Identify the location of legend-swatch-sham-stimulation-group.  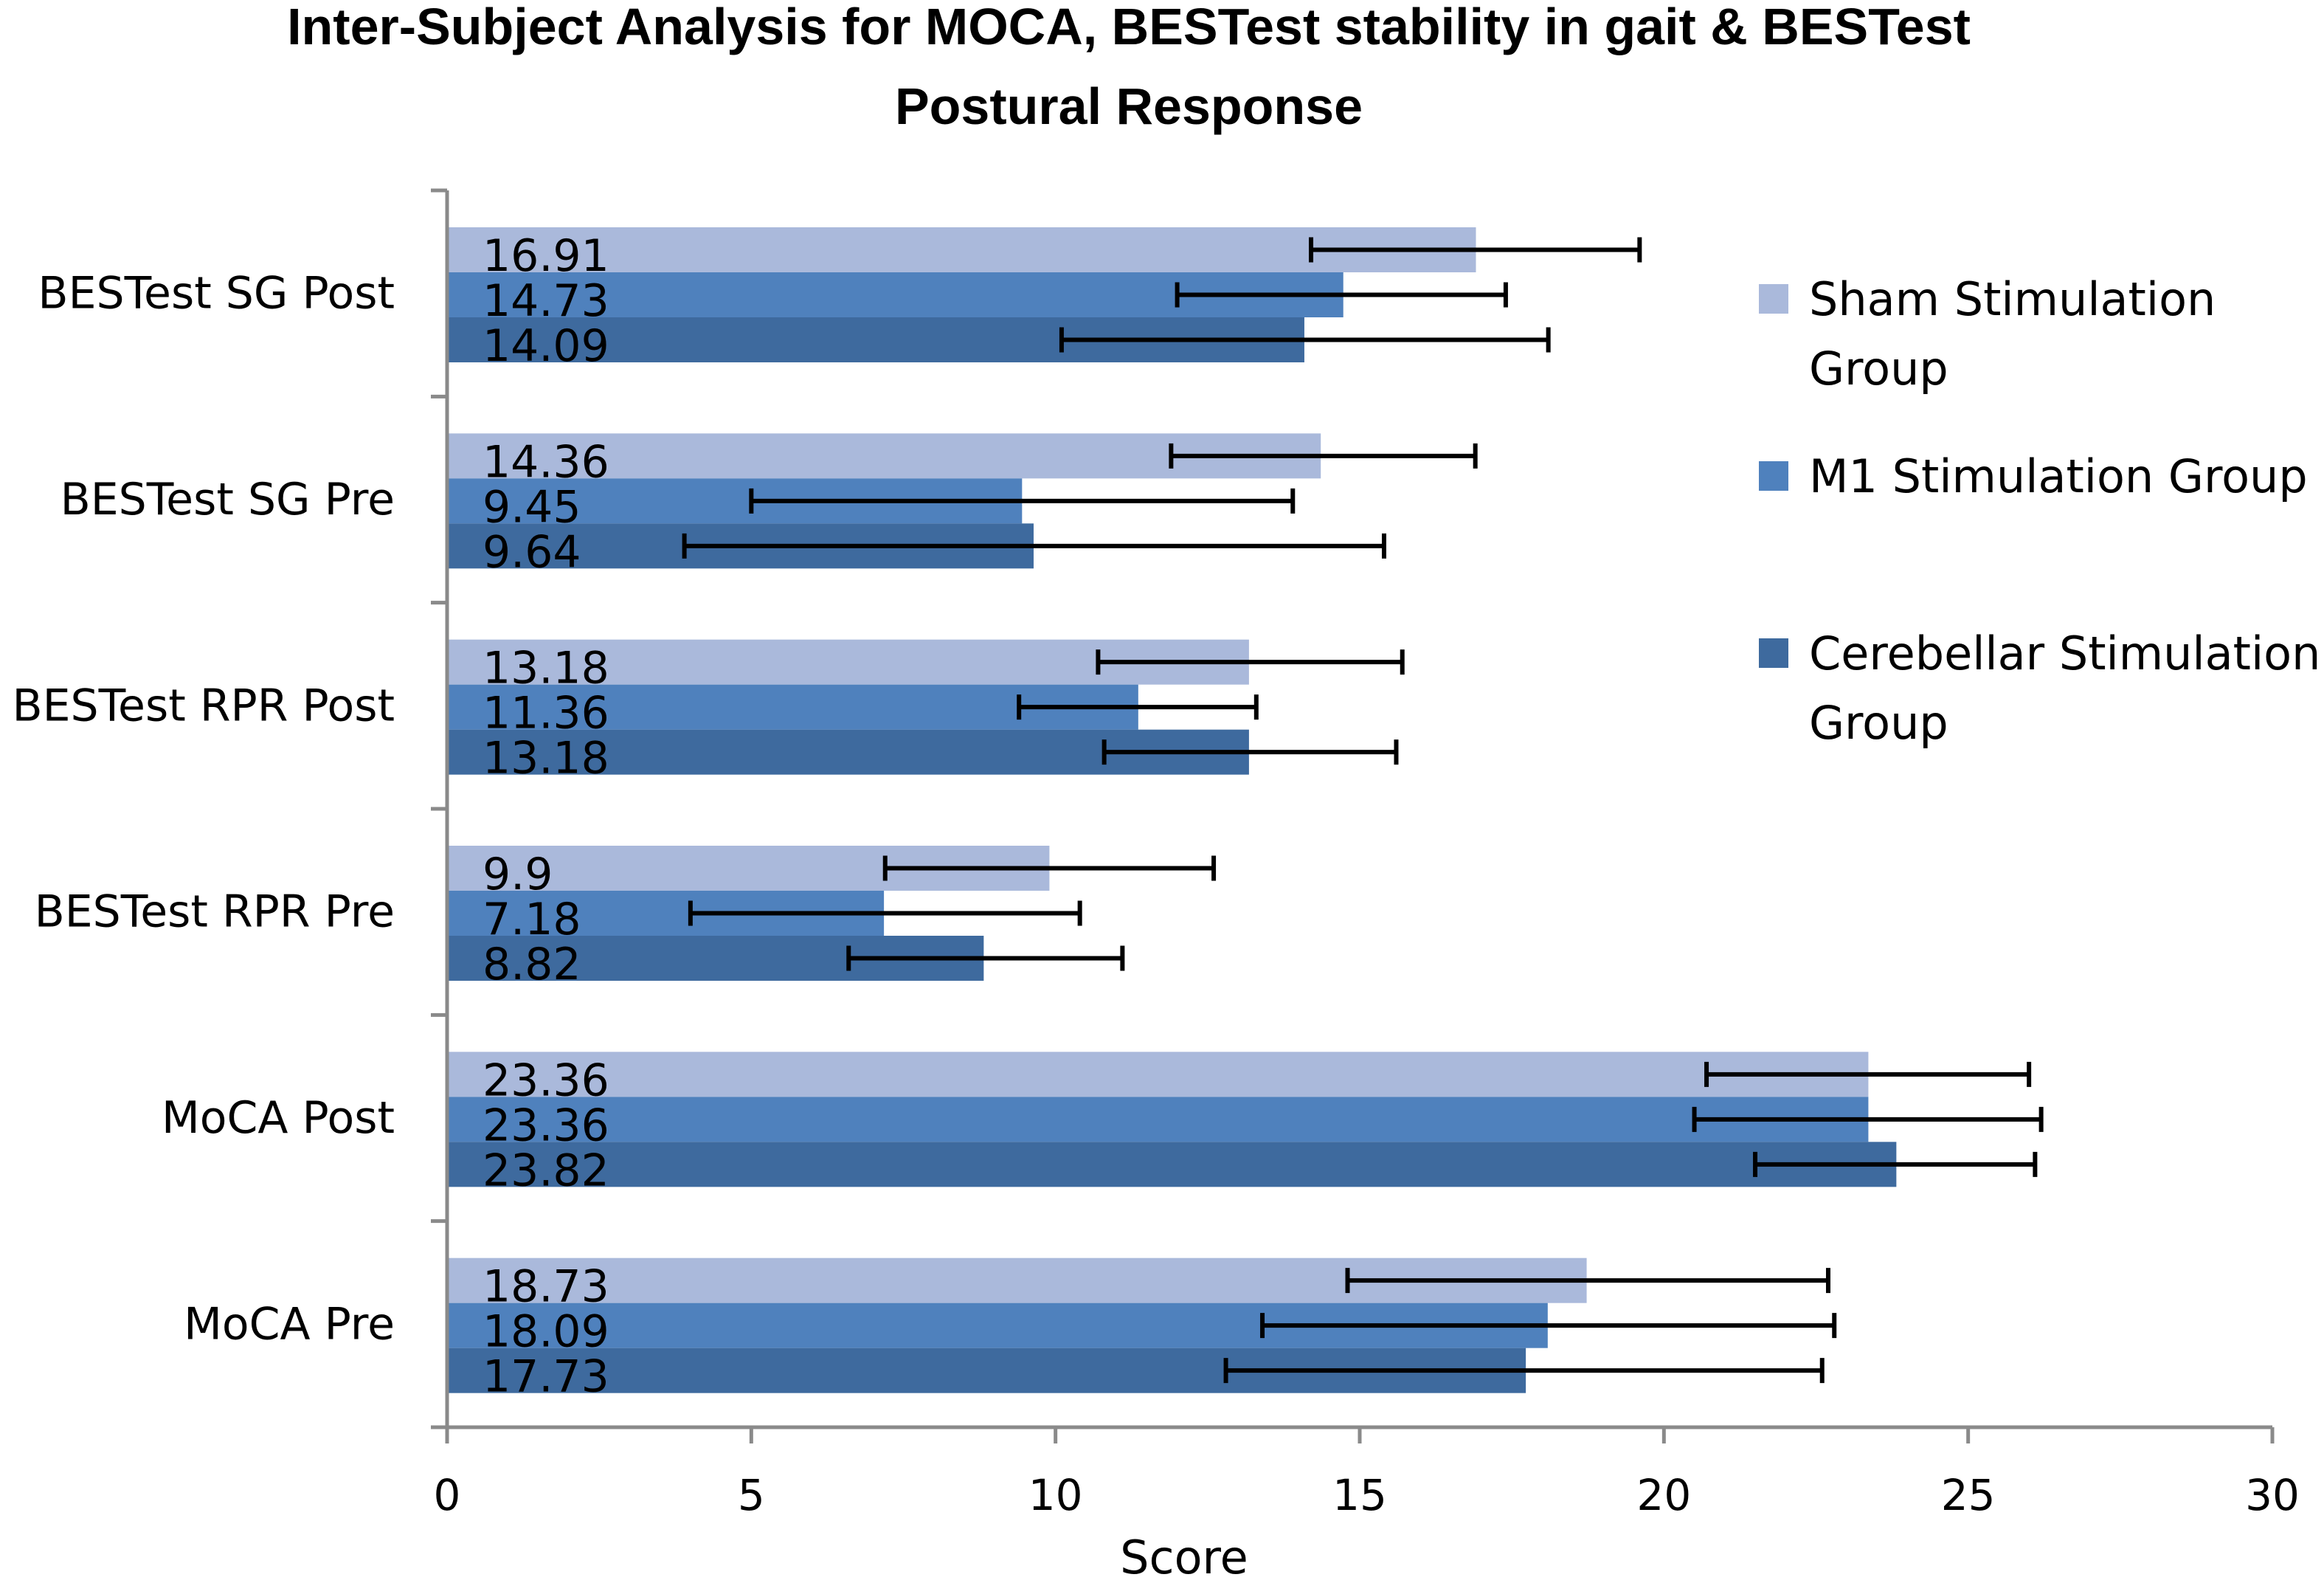
(1773, 299).